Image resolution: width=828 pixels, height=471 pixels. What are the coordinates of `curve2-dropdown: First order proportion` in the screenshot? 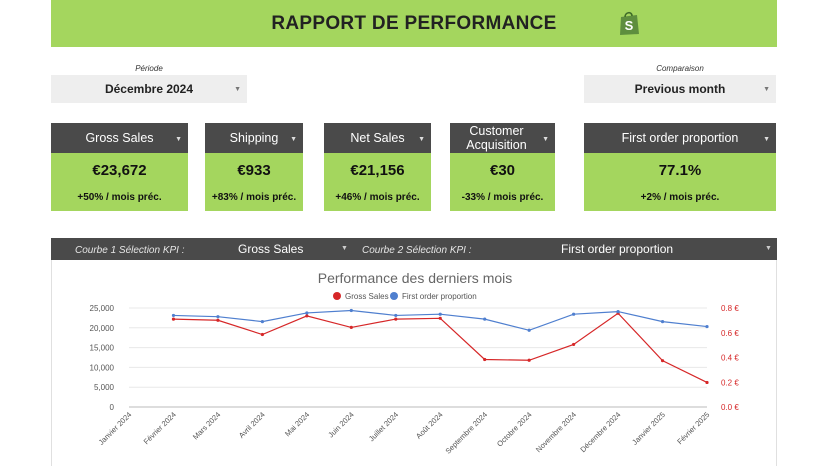 It's located at (617, 249).